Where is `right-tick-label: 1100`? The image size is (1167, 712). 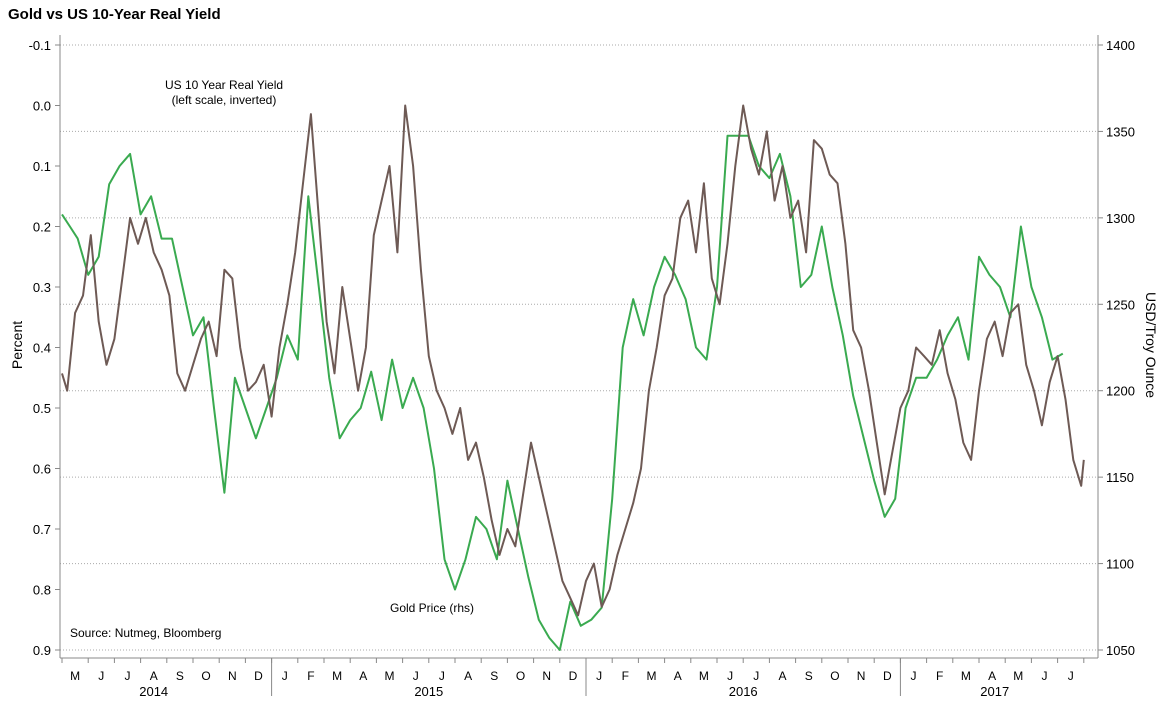
right-tick-label: 1100 is located at coordinates (1120, 564).